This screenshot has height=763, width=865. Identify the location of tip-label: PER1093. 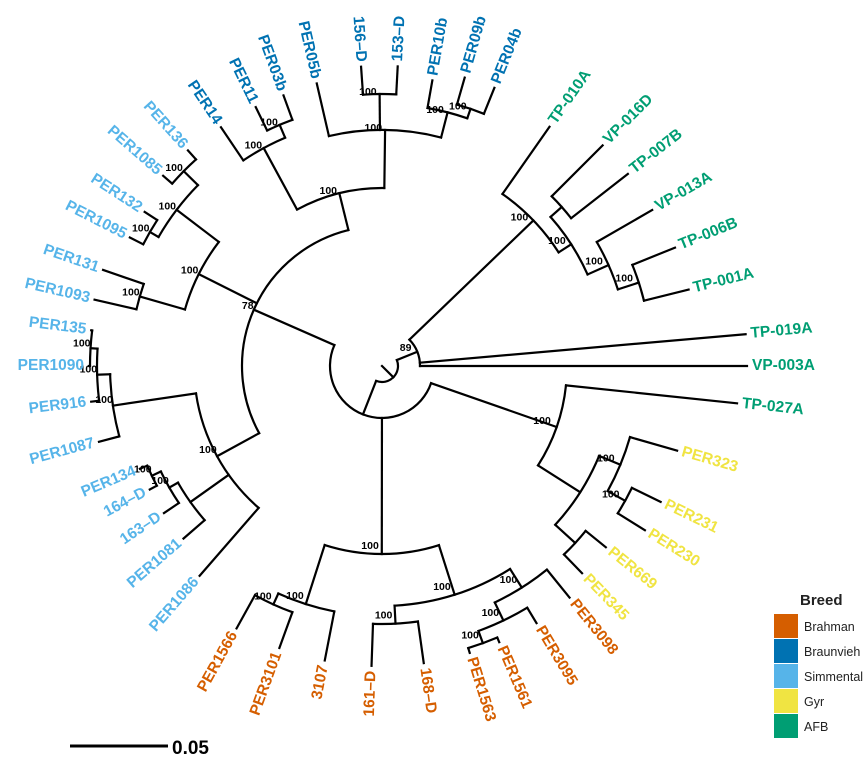
(57, 291).